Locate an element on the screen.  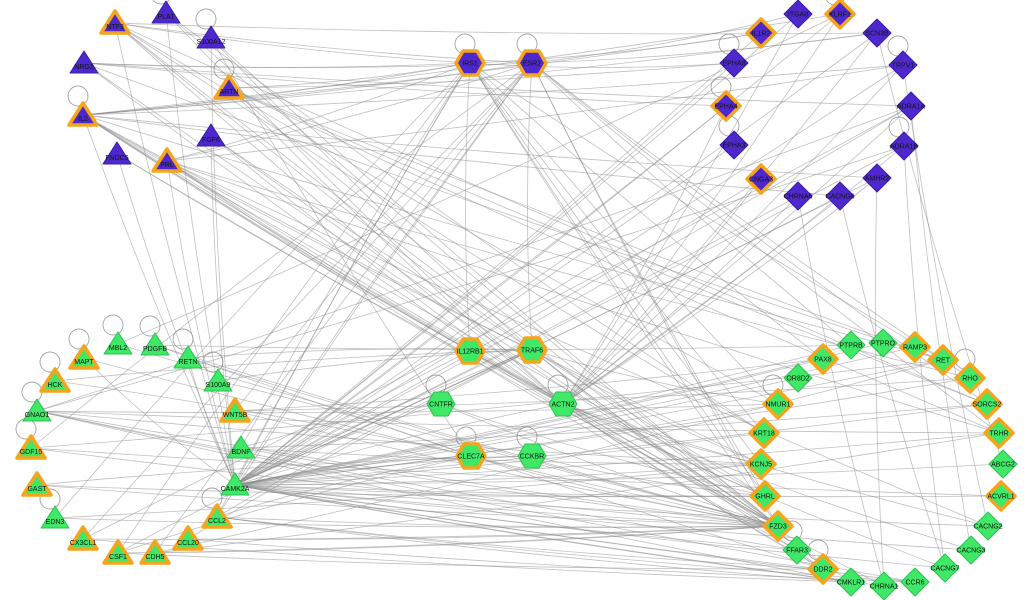
node-CX3CL1: CX3CL1 is located at coordinates (83, 538).